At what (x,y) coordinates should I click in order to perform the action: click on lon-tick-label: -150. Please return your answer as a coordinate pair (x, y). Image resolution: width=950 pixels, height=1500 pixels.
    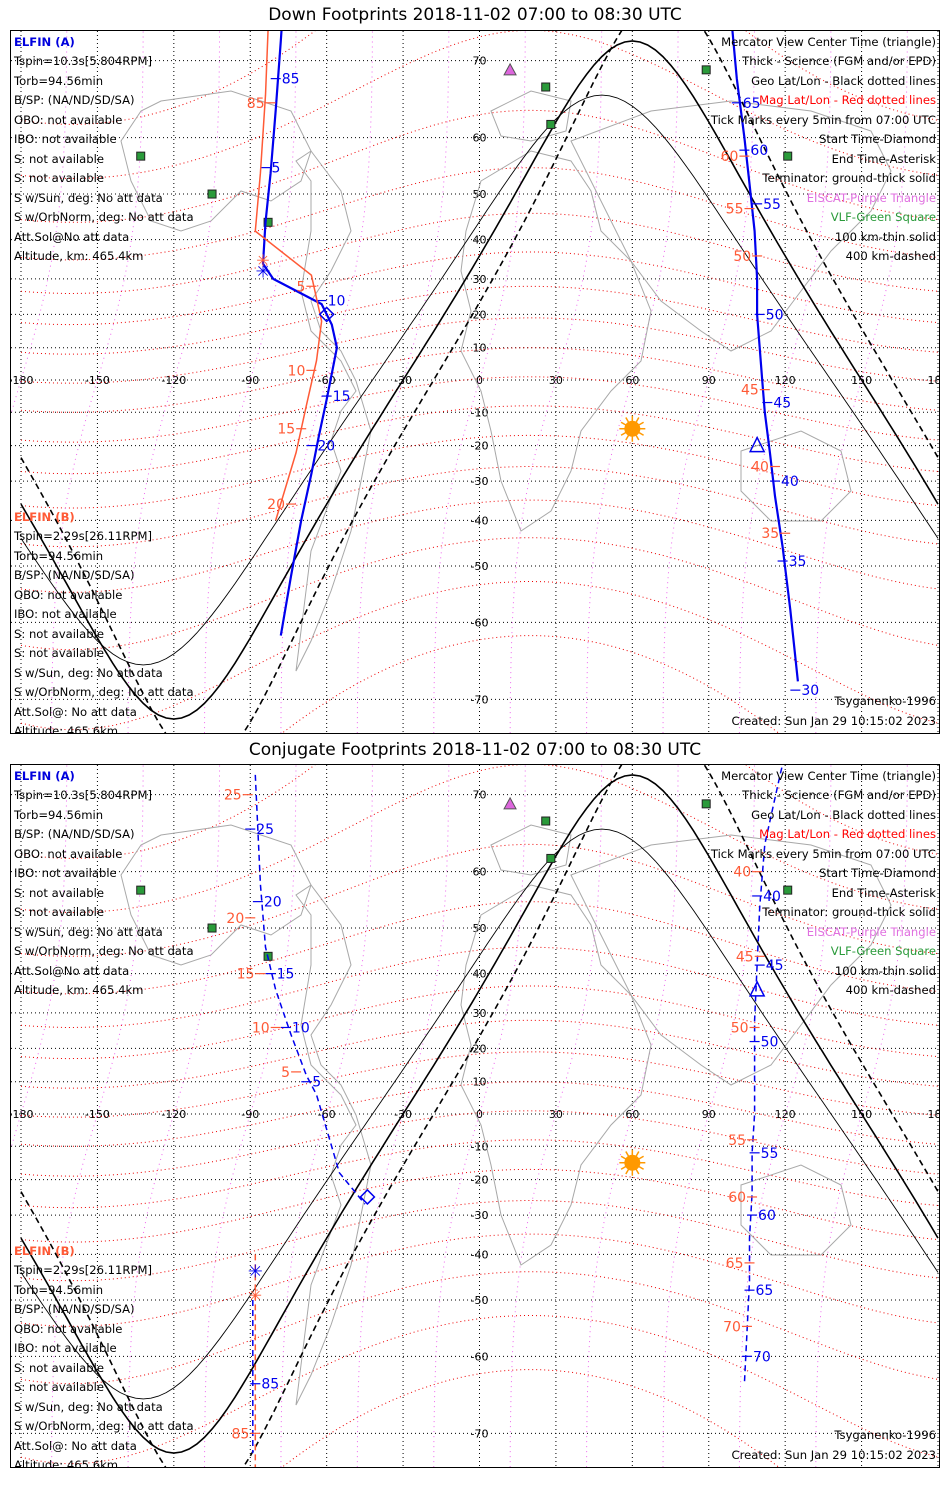
    Looking at the image, I should click on (97, 380).